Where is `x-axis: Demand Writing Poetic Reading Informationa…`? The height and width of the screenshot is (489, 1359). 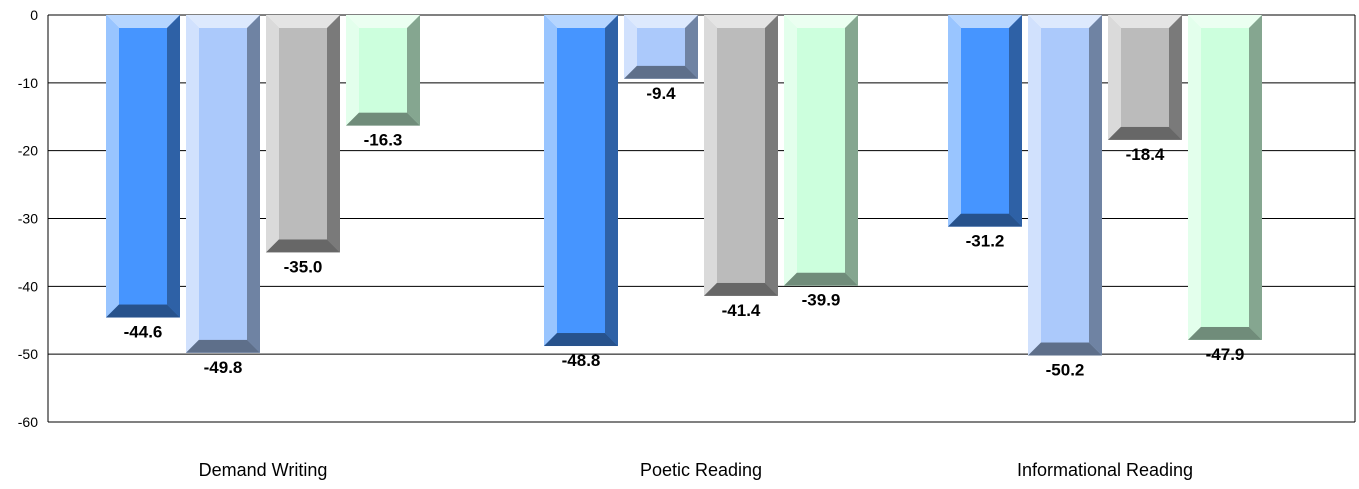 x-axis: Demand Writing Poetic Reading Informationa… is located at coordinates (696, 470).